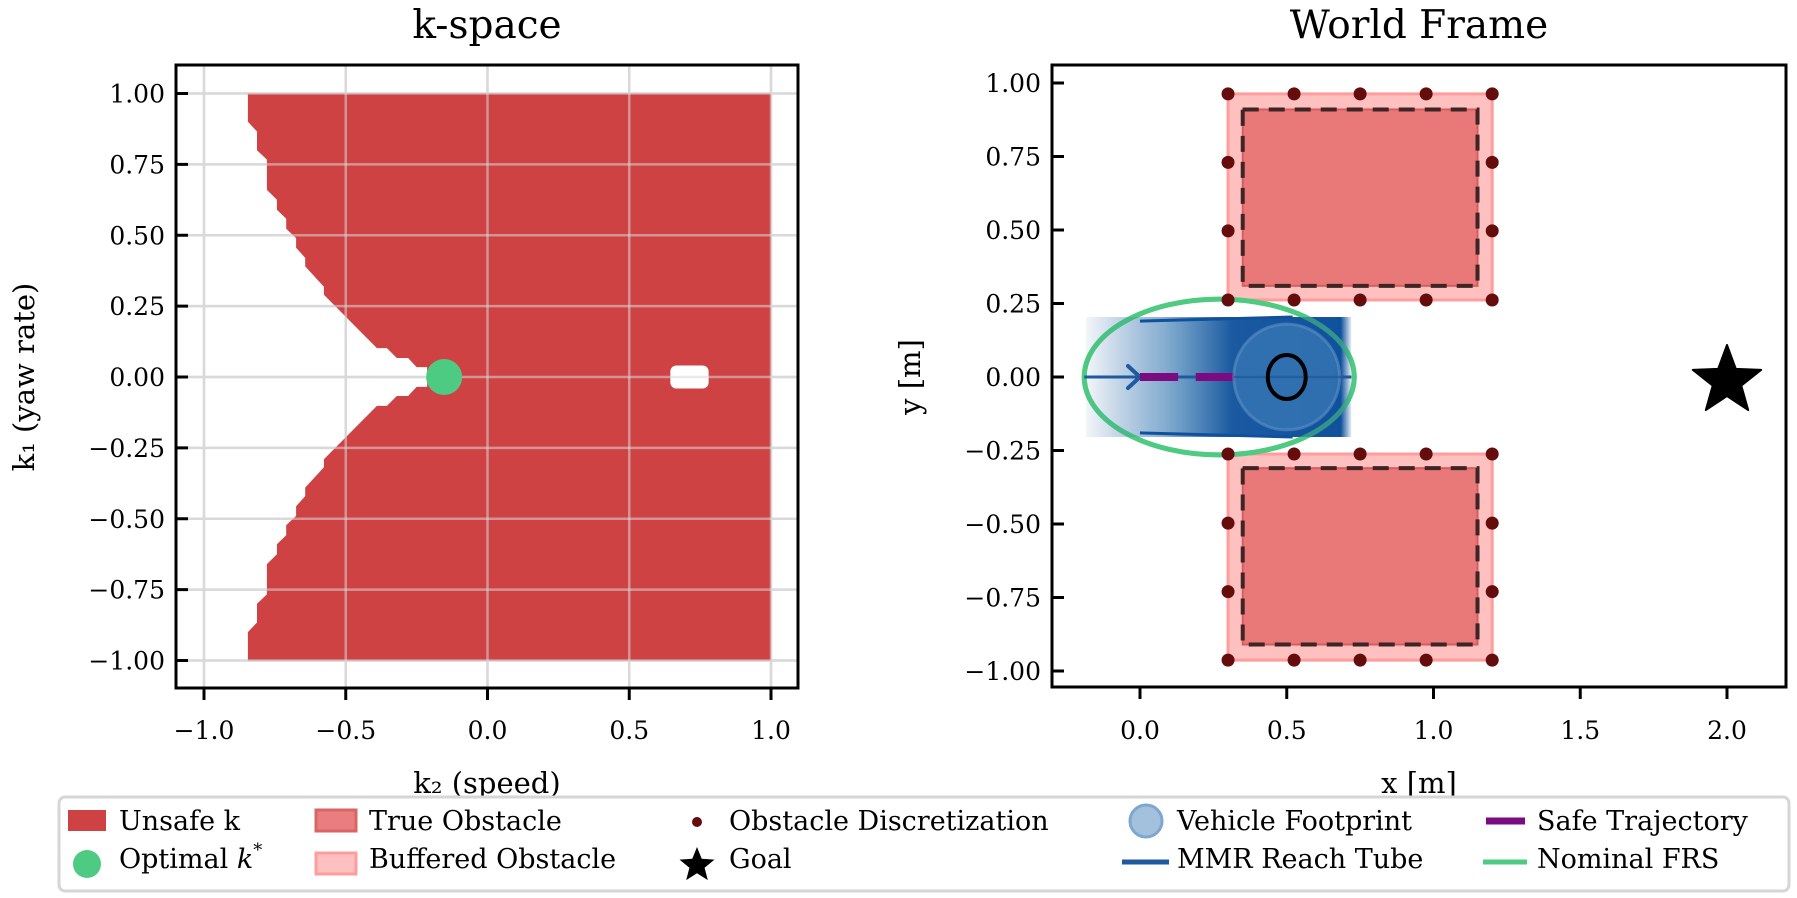 The image size is (1797, 898). What do you see at coordinates (492, 859) in the screenshot?
I see `legend-label: Buffered Obstacle` at bounding box center [492, 859].